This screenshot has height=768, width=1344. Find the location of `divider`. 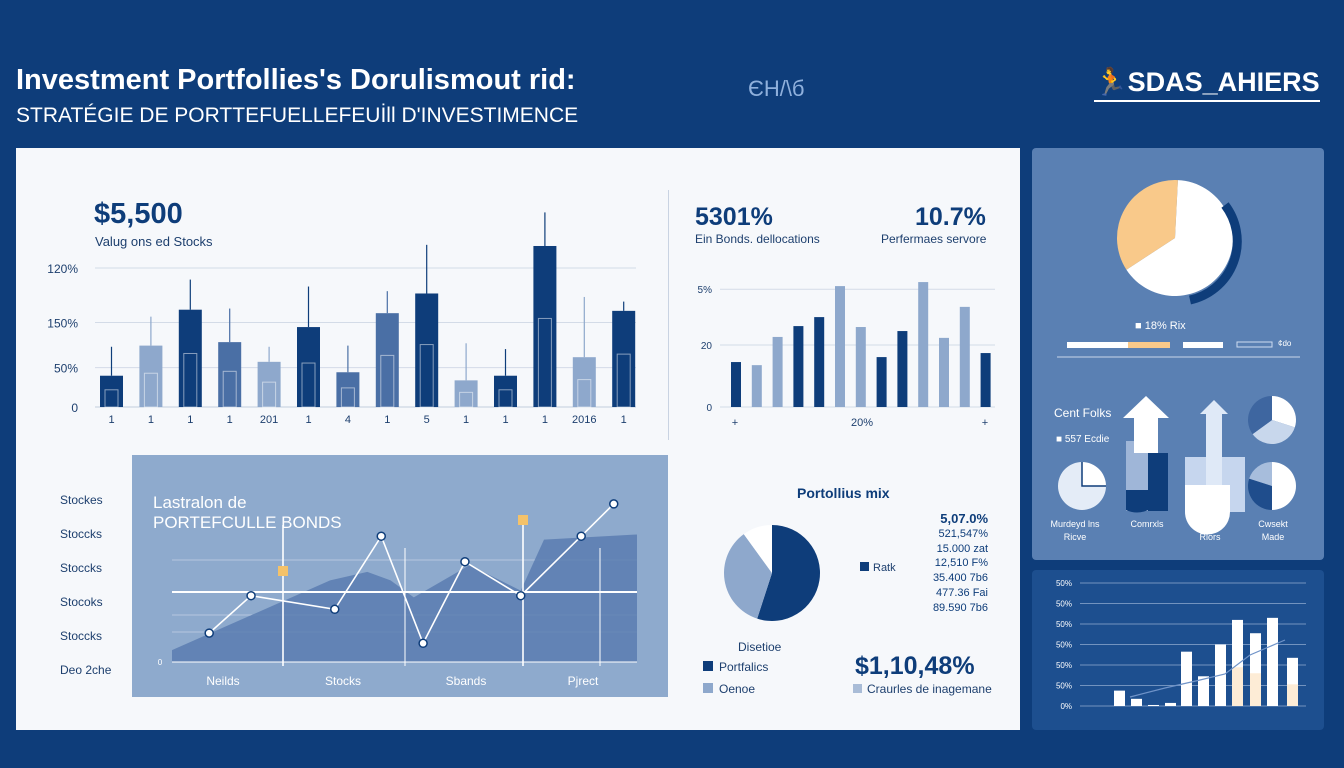

divider is located at coordinates (668, 315).